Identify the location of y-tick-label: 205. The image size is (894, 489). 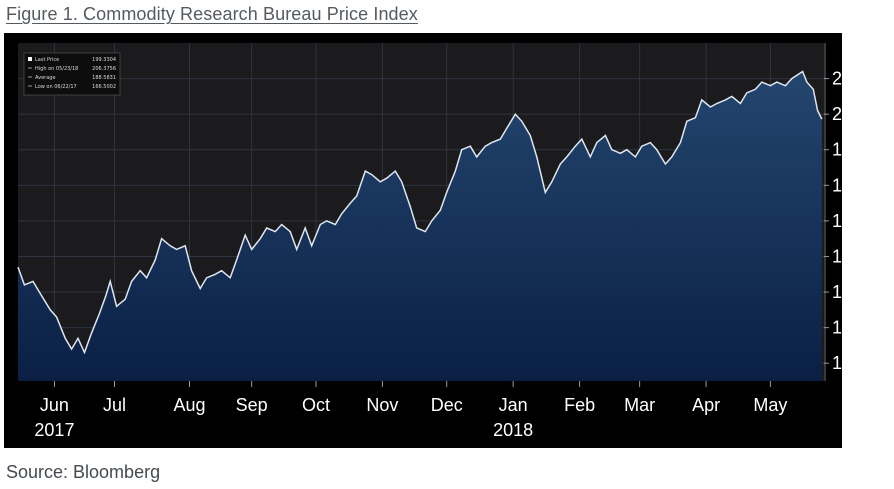
(837, 79).